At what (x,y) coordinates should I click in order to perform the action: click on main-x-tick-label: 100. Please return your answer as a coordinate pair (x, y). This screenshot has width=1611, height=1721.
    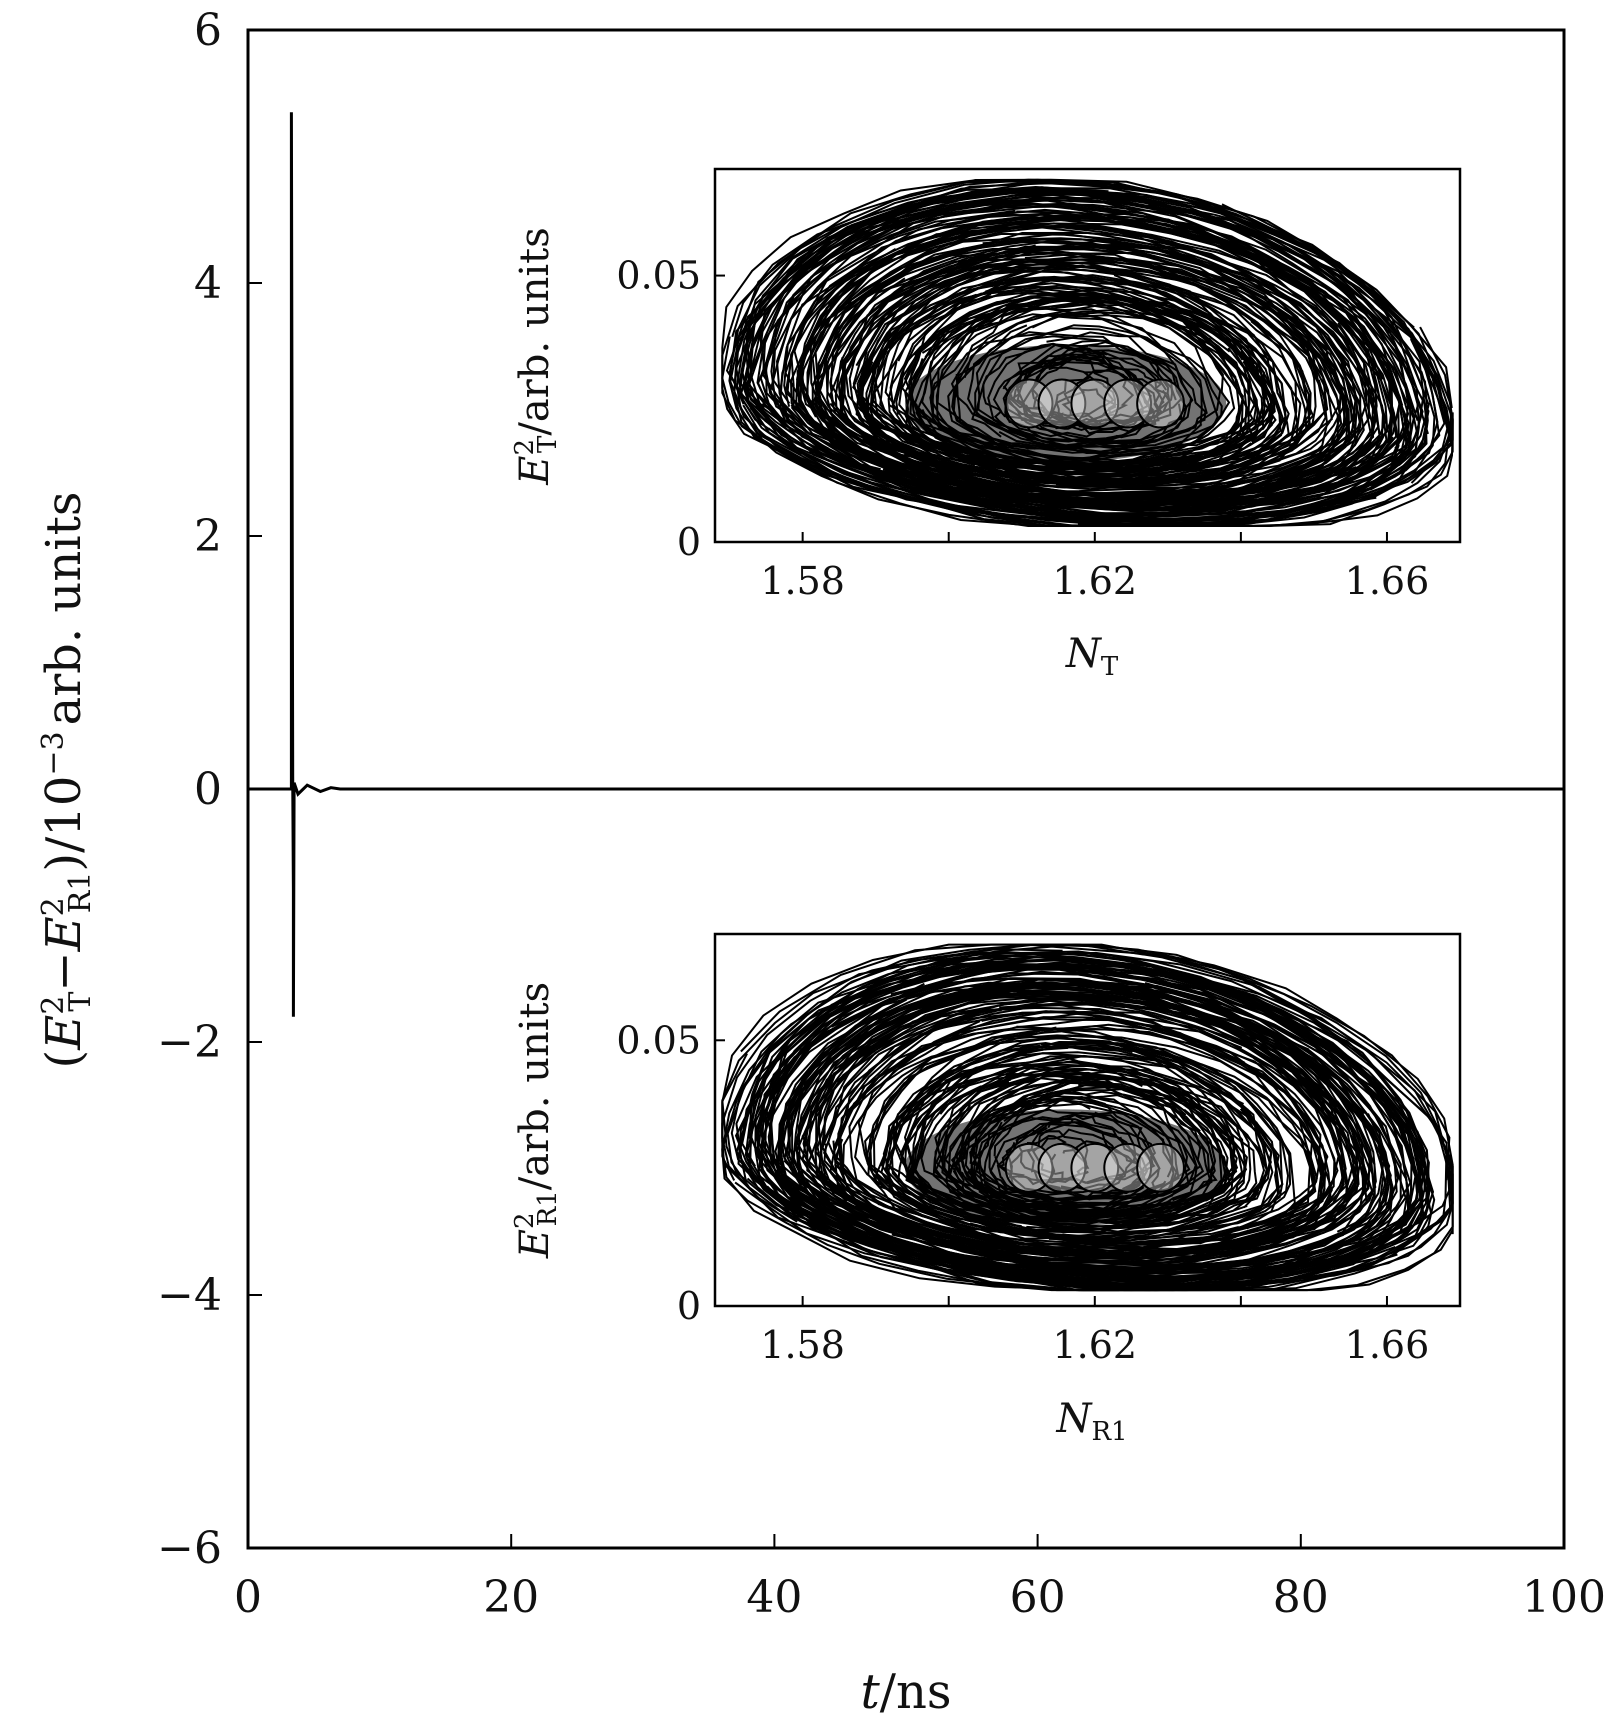
    Looking at the image, I should click on (1564, 1597).